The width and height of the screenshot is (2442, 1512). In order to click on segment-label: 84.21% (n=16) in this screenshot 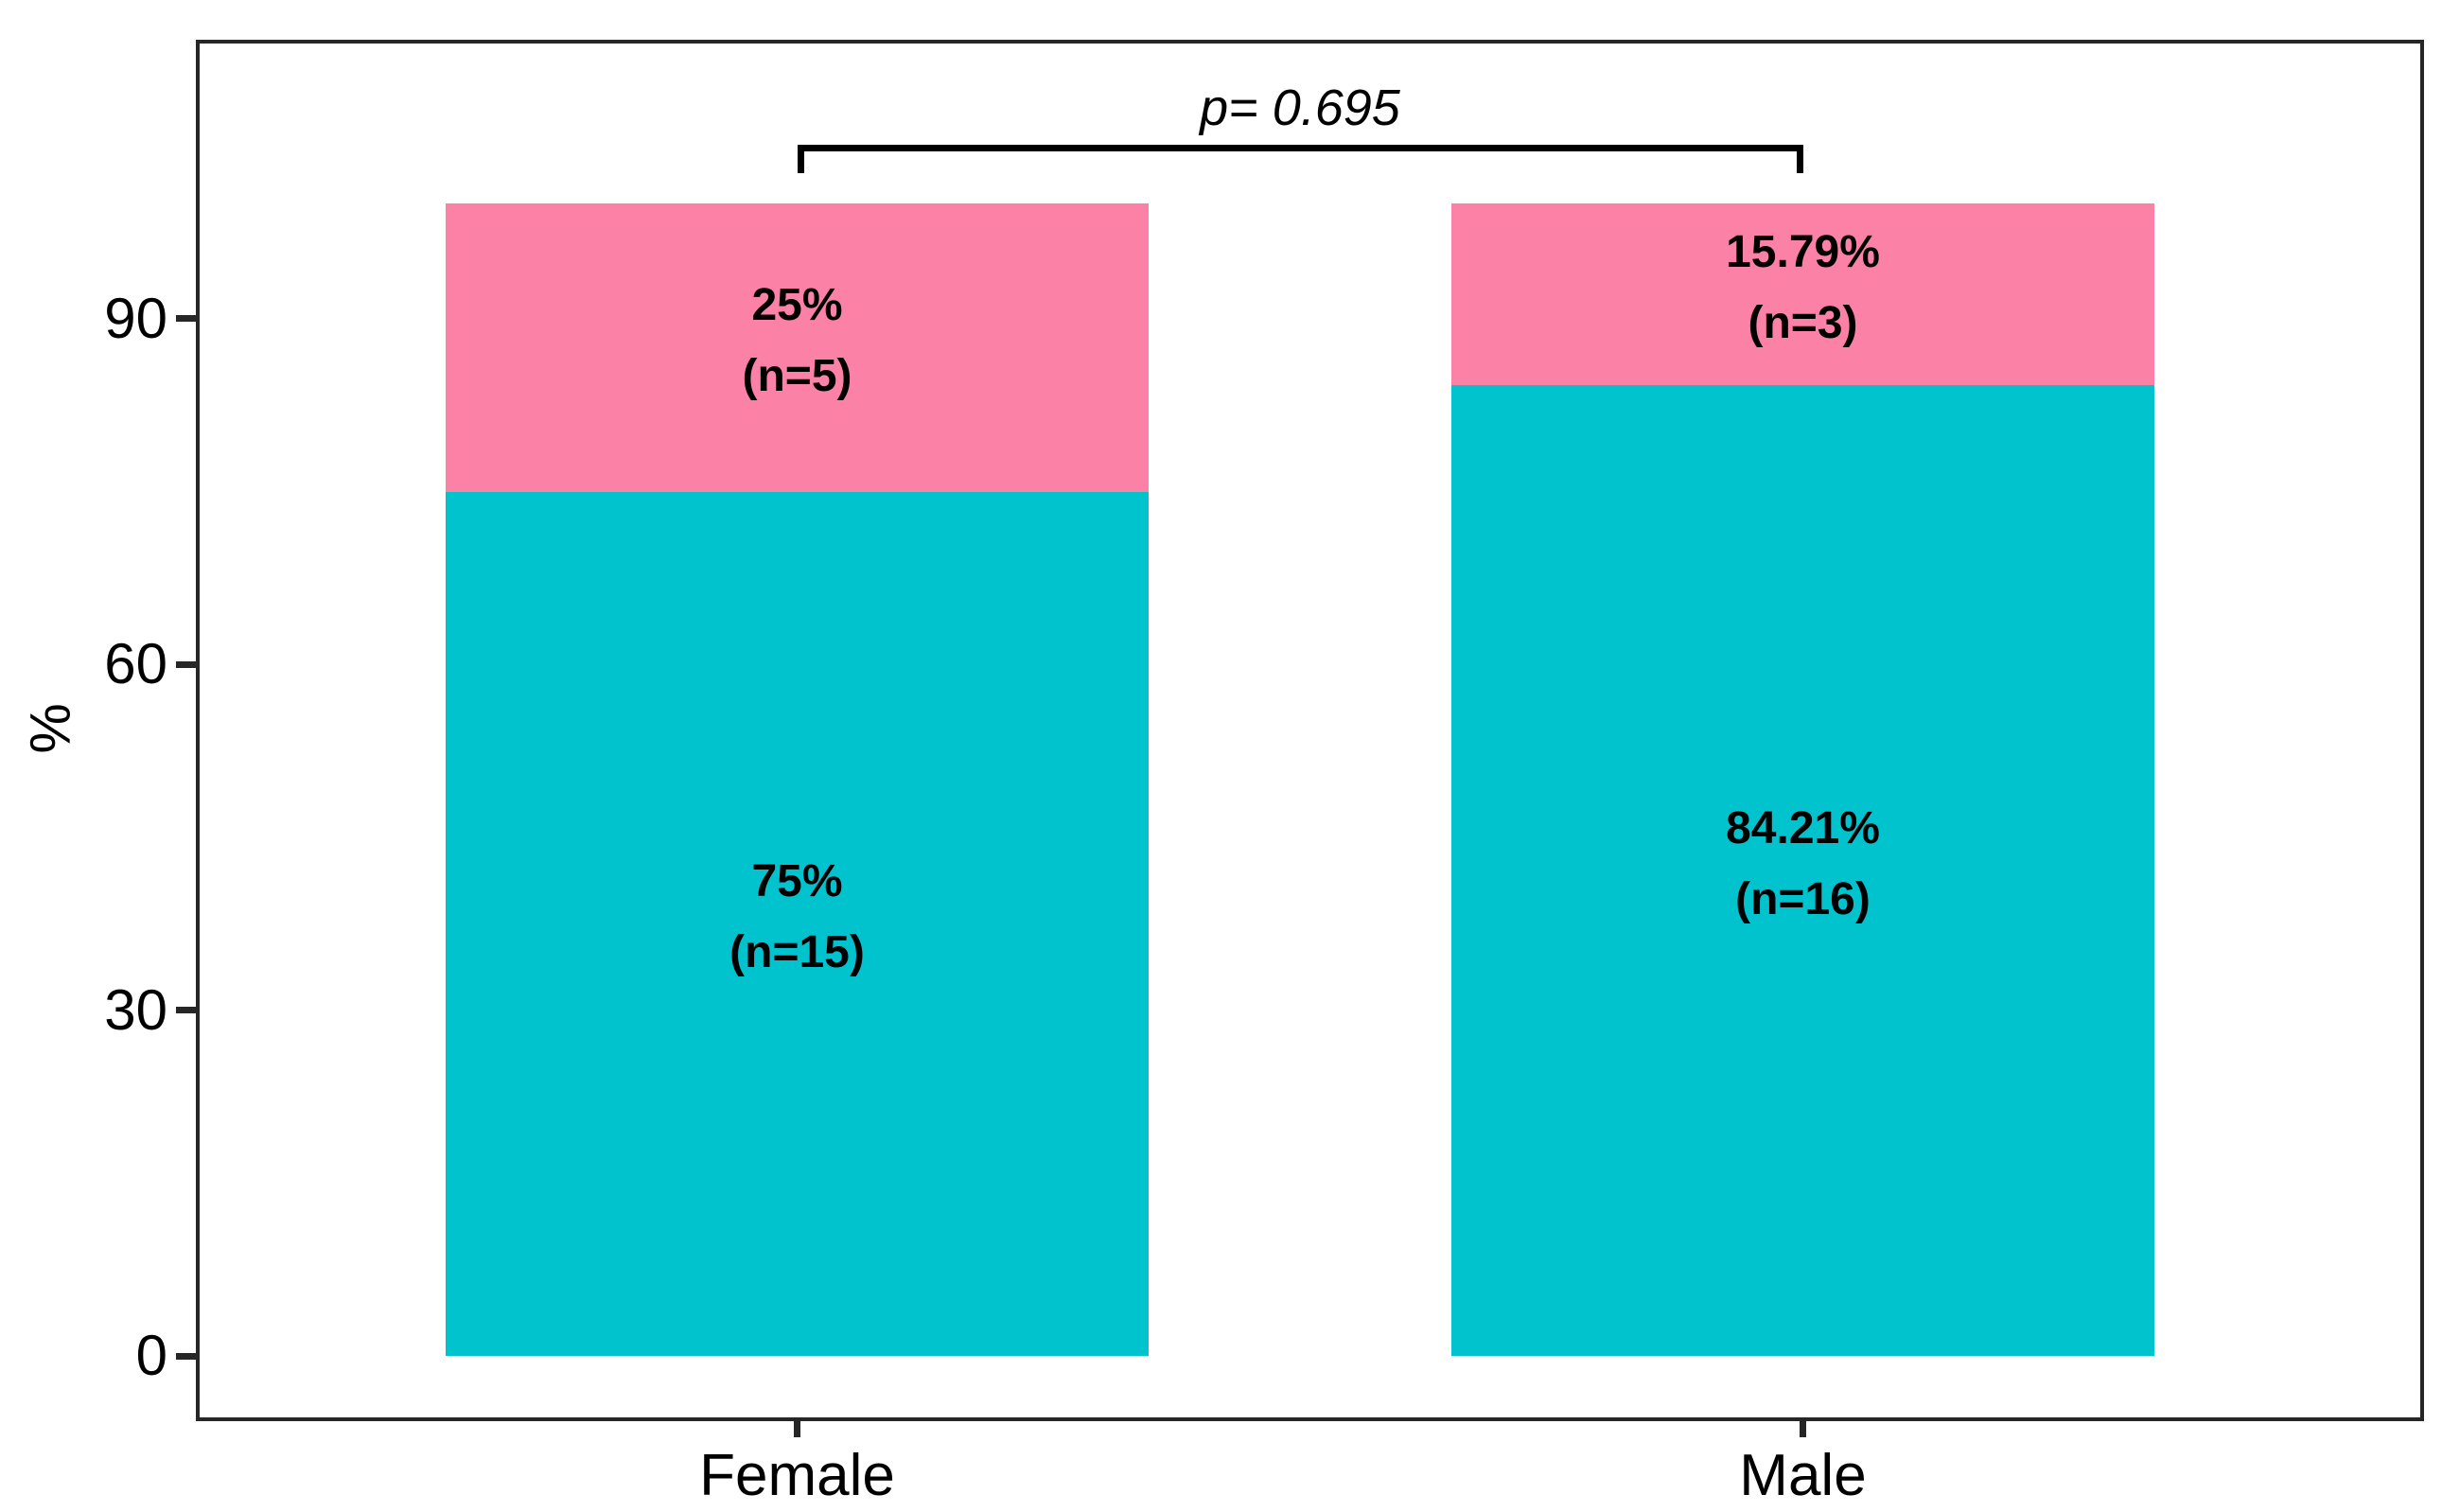, I will do `click(1803, 864)`.